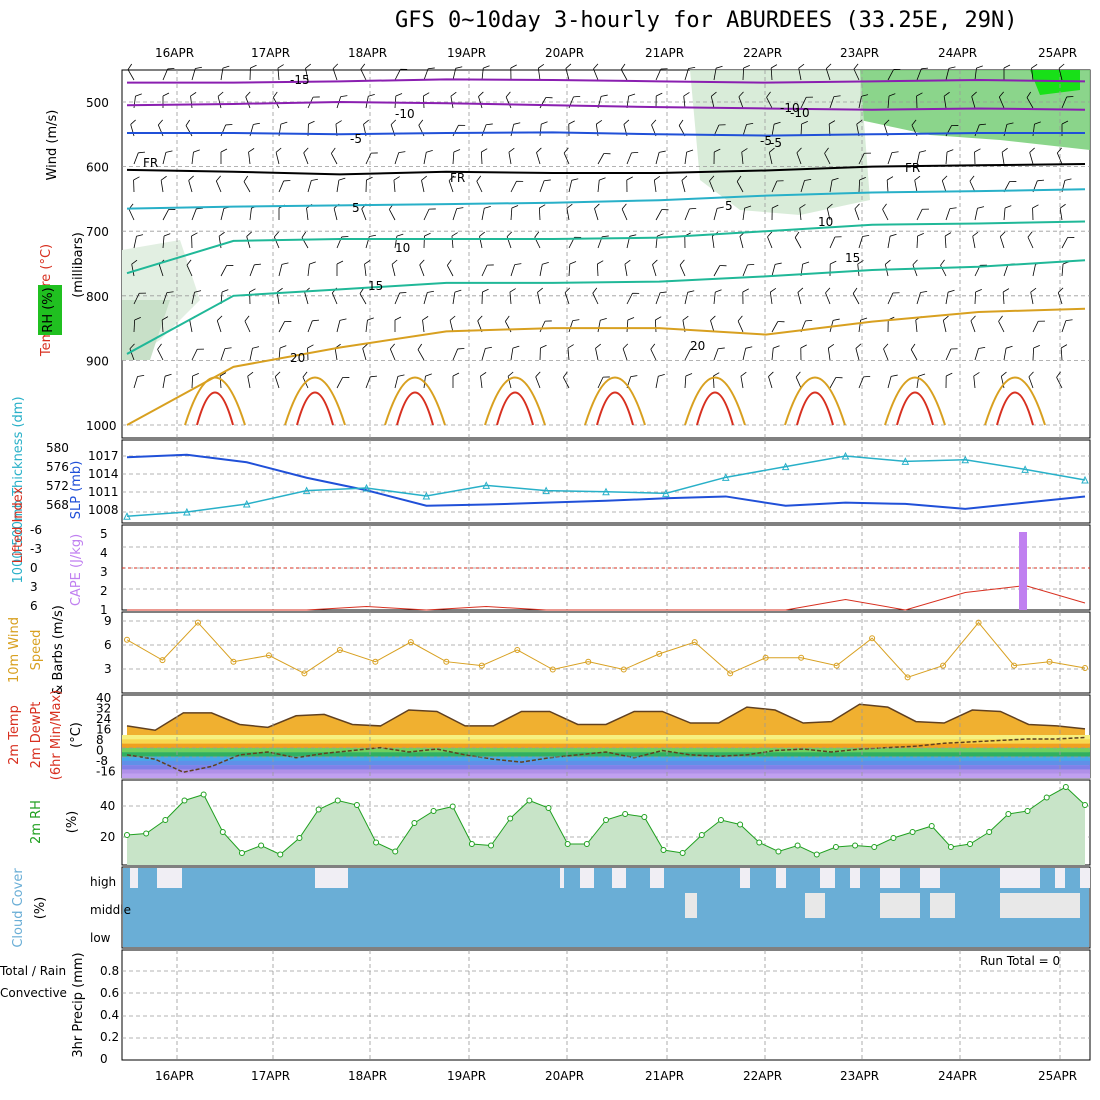 Image resolution: width=1100 pixels, height=1100 pixels. What do you see at coordinates (33, 993) in the screenshot?
I see `precip-convective-label: Convective` at bounding box center [33, 993].